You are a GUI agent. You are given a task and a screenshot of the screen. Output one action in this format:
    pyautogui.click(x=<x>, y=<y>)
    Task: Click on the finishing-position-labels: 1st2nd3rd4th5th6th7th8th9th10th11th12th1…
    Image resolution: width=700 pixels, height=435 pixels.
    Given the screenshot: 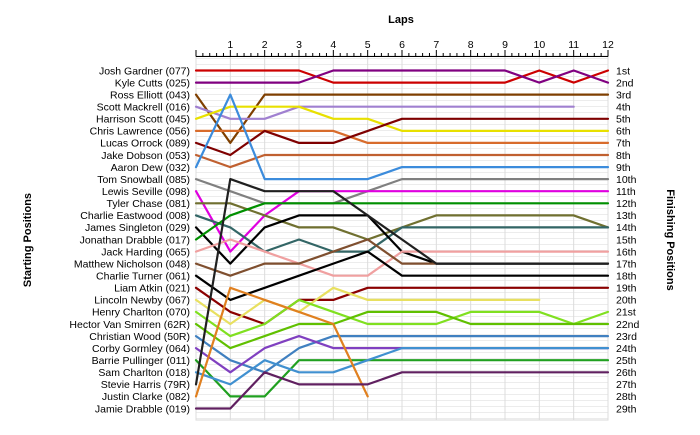 What is the action you would take?
    pyautogui.click(x=628, y=240)
    